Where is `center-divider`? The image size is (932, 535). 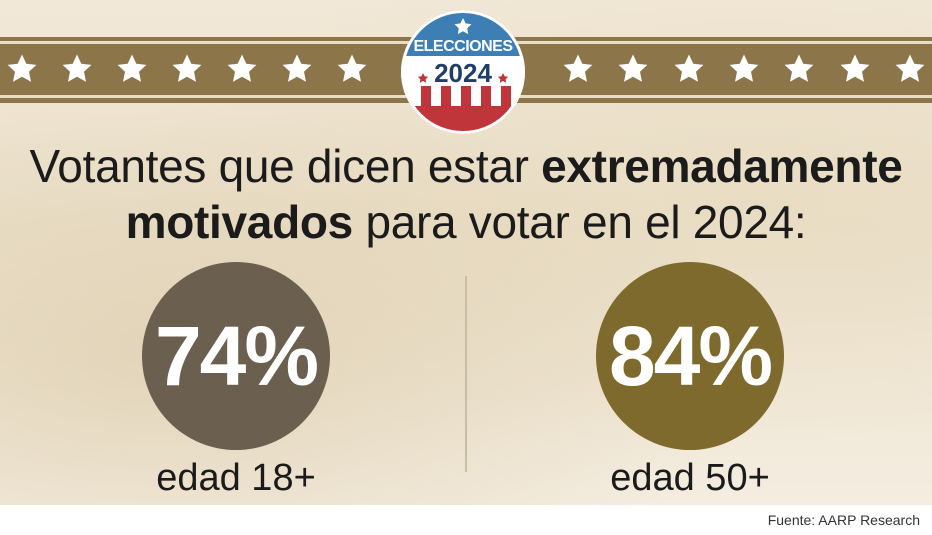 center-divider is located at coordinates (466, 374).